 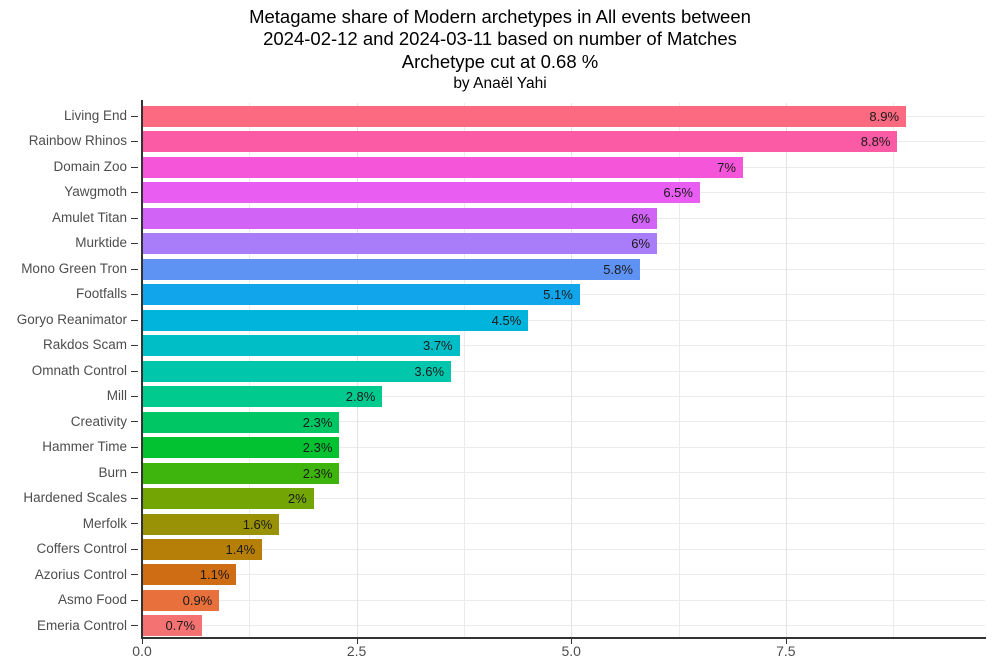 I want to click on bar-row: 3.6%, so click(x=563, y=370).